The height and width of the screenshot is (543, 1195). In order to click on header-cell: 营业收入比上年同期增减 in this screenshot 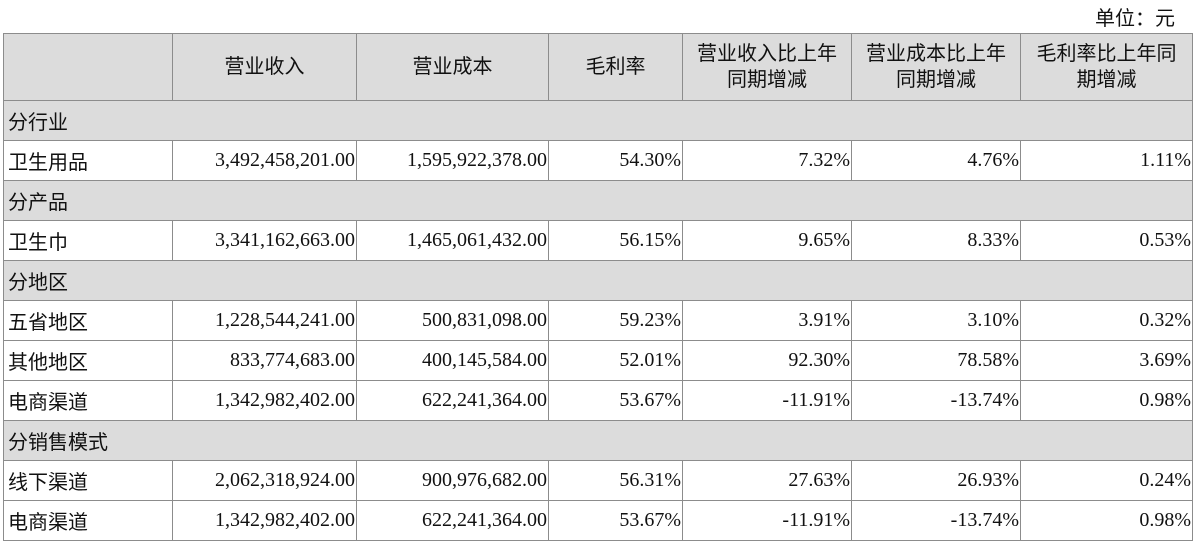, I will do `click(767, 67)`.